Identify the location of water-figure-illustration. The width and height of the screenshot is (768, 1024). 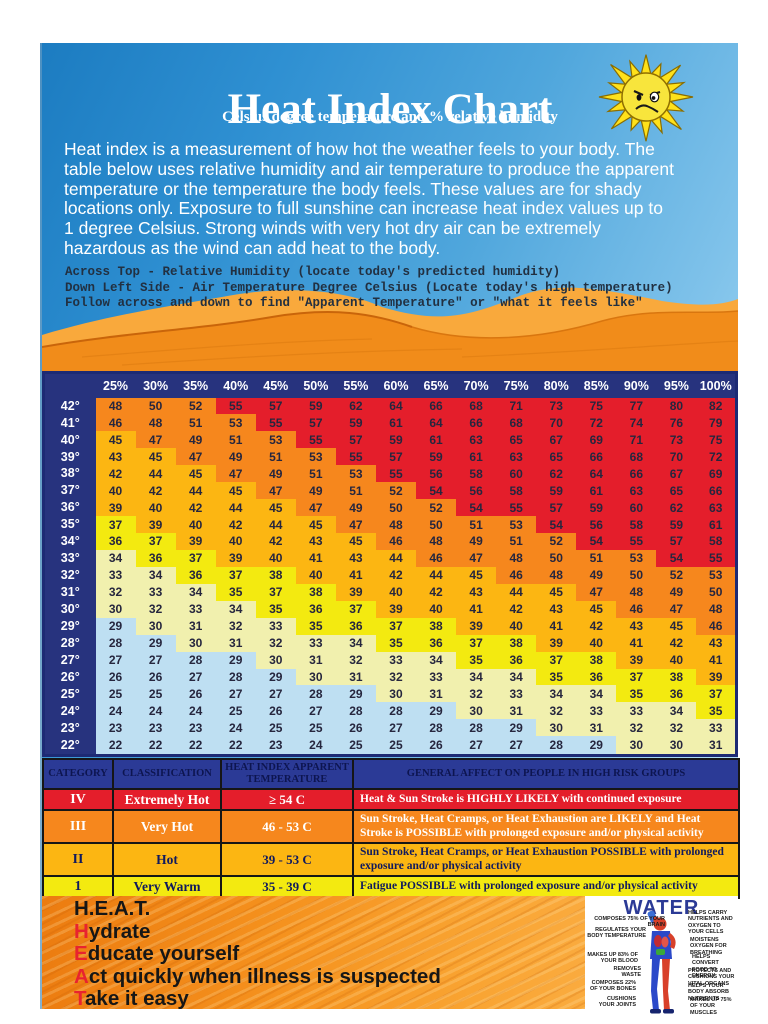
(661, 962).